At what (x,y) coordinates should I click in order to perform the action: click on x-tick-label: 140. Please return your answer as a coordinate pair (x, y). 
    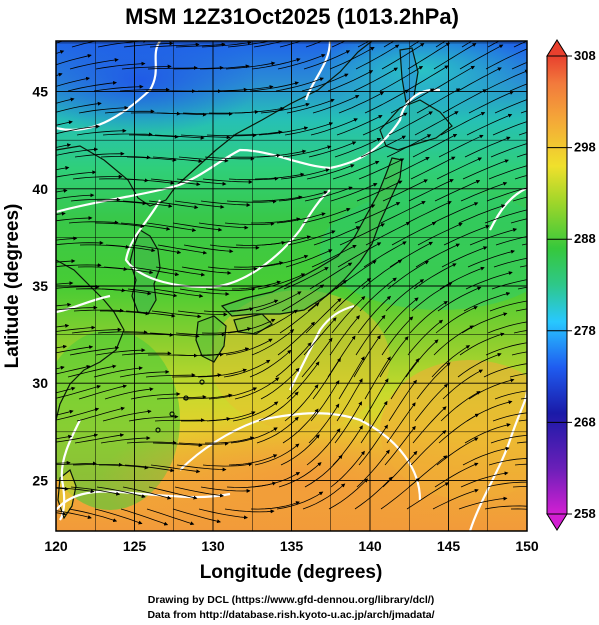
    Looking at the image, I should click on (370, 546).